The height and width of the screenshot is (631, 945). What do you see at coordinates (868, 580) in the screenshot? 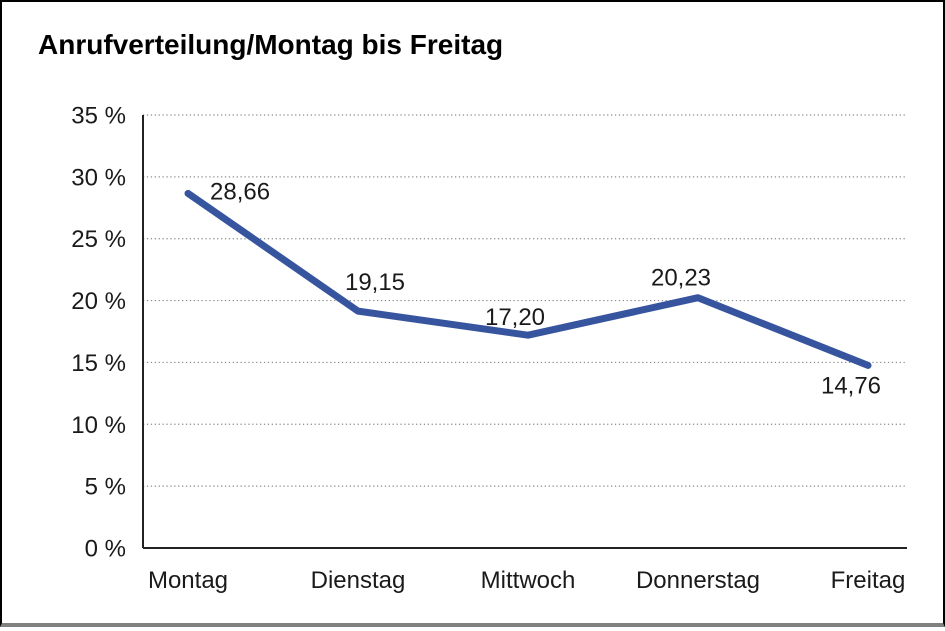
I see `x-category-label: Freitag` at bounding box center [868, 580].